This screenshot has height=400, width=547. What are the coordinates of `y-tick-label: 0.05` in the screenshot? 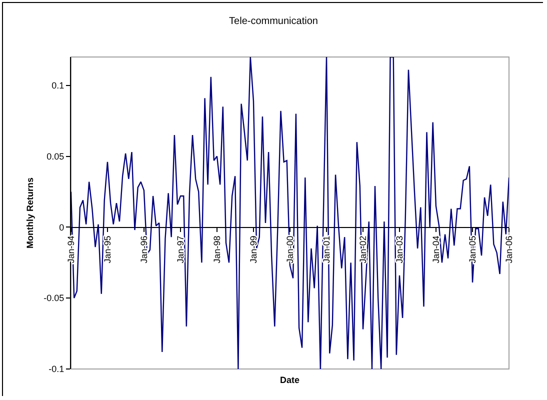 It's located at (55, 156).